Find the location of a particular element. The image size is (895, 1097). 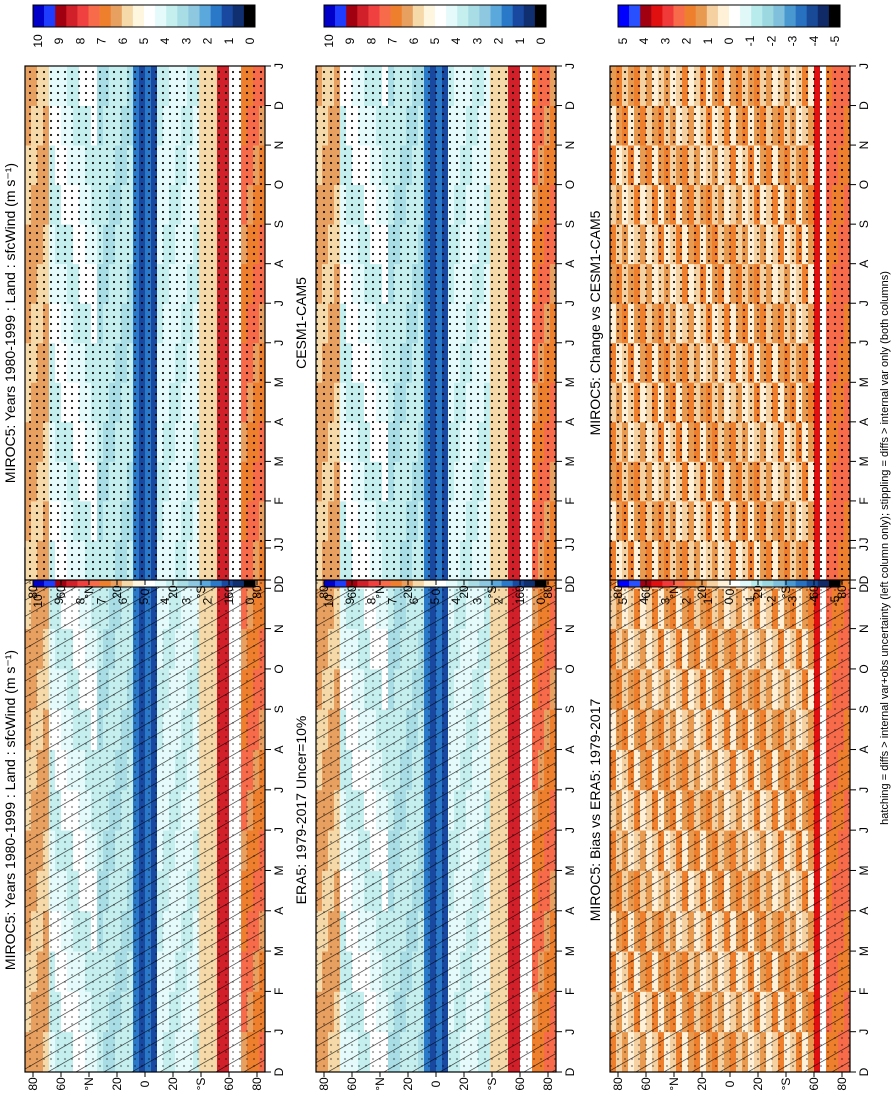

colorbar-label: 4 is located at coordinates (165, 600).